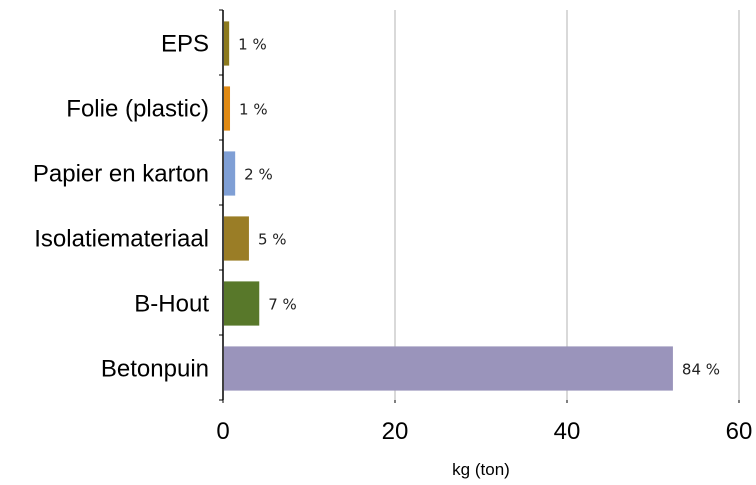  What do you see at coordinates (481, 469) in the screenshot?
I see `x-axis-title: kg (ton)` at bounding box center [481, 469].